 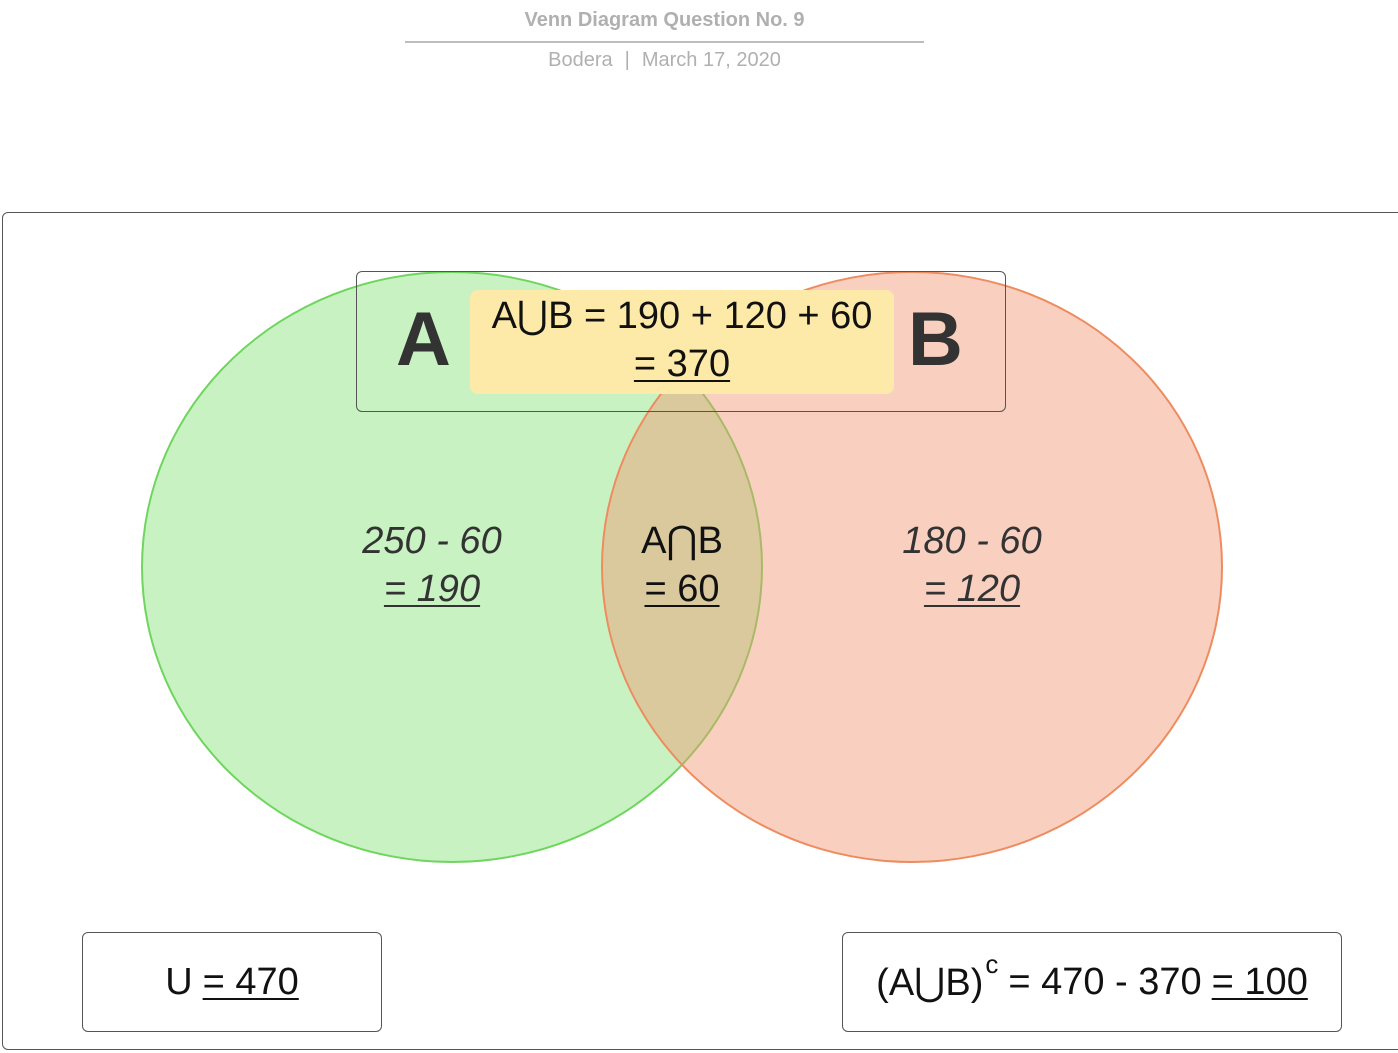 What do you see at coordinates (682, 589) in the screenshot?
I see `intersection-result: = 60` at bounding box center [682, 589].